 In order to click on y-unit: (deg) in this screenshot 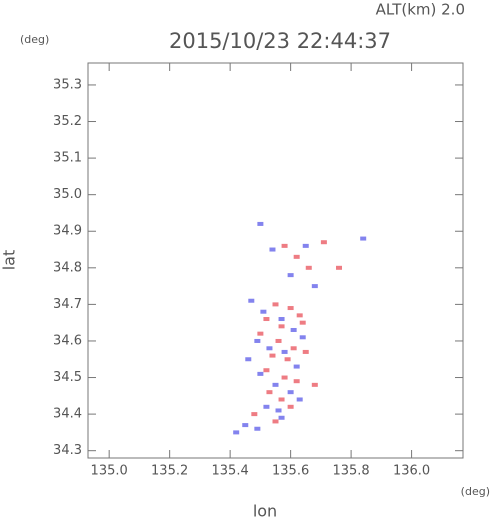, I will do `click(34, 39)`.